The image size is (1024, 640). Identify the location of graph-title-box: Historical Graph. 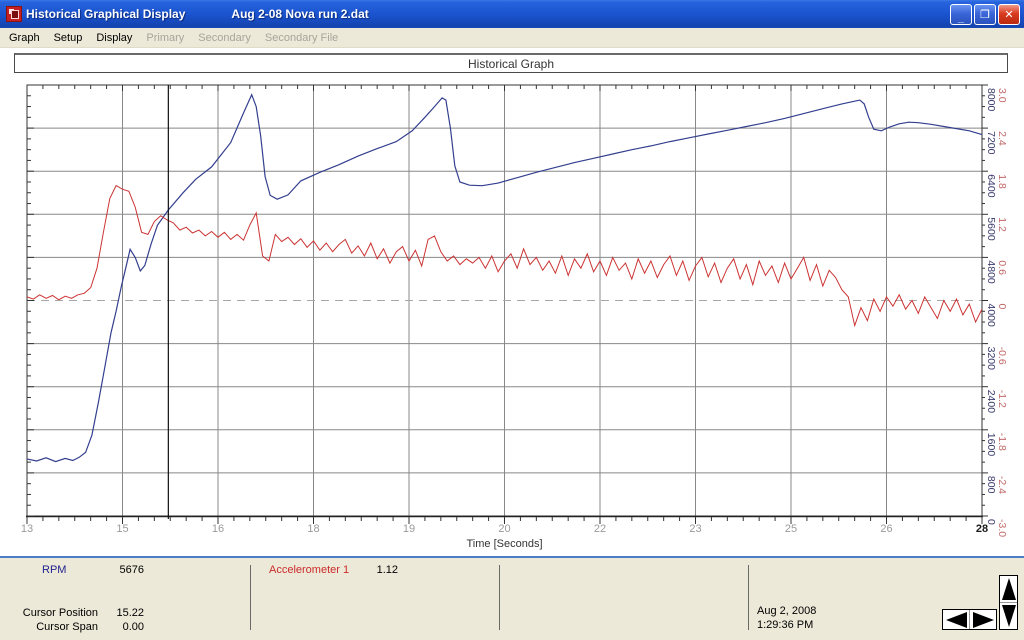
(511, 63).